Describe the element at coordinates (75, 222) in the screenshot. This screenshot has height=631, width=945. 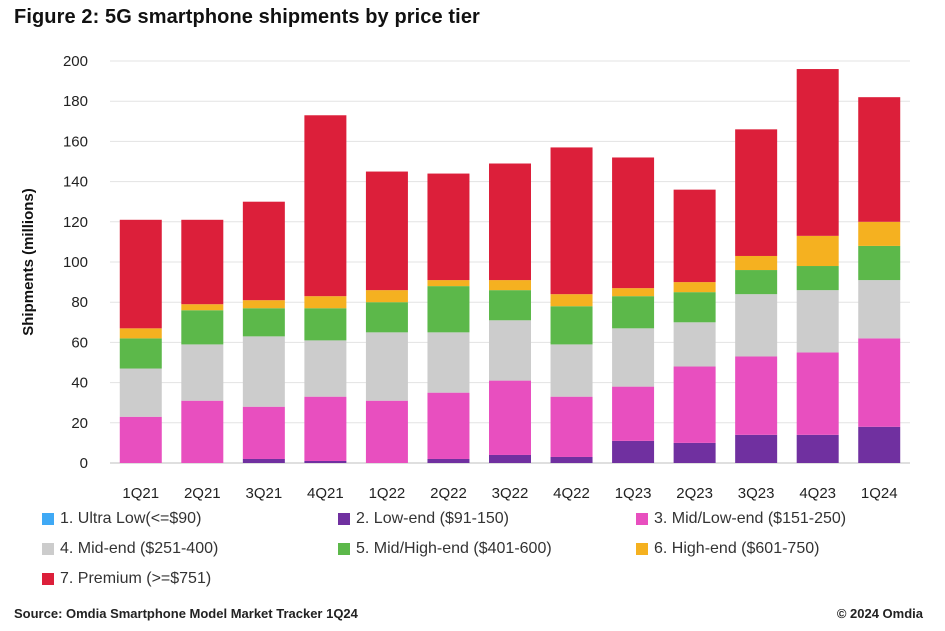
I see `y-tick-label: 120` at that location.